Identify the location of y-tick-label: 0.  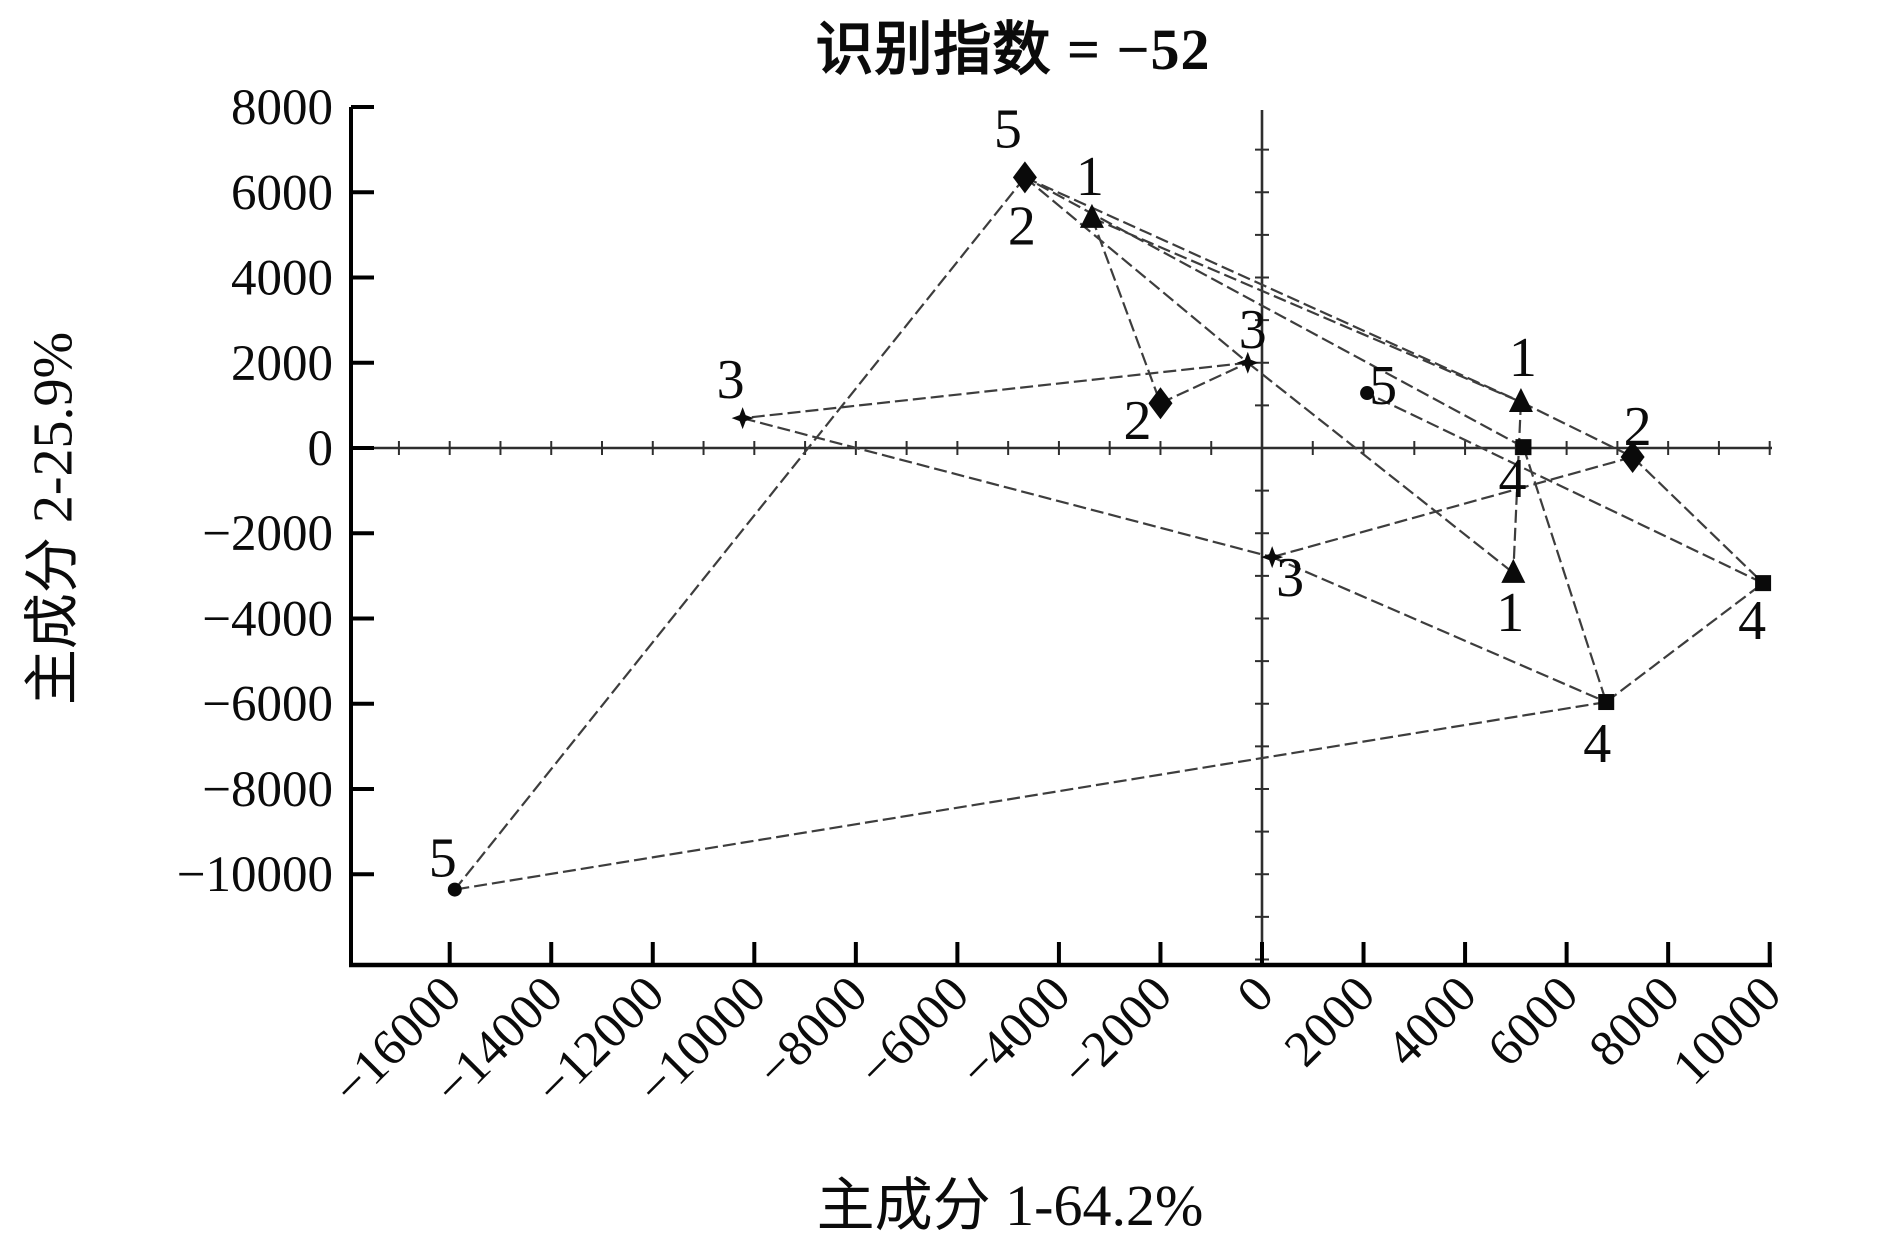
(321, 449).